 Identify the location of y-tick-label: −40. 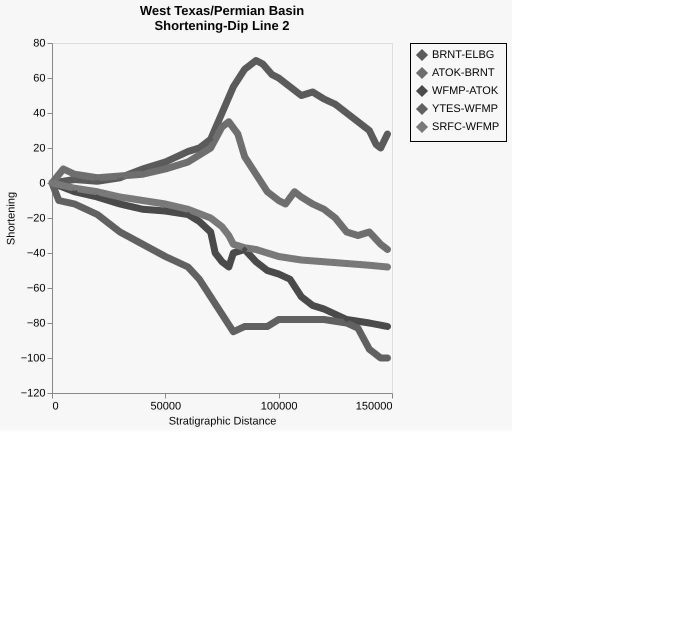
(36, 254).